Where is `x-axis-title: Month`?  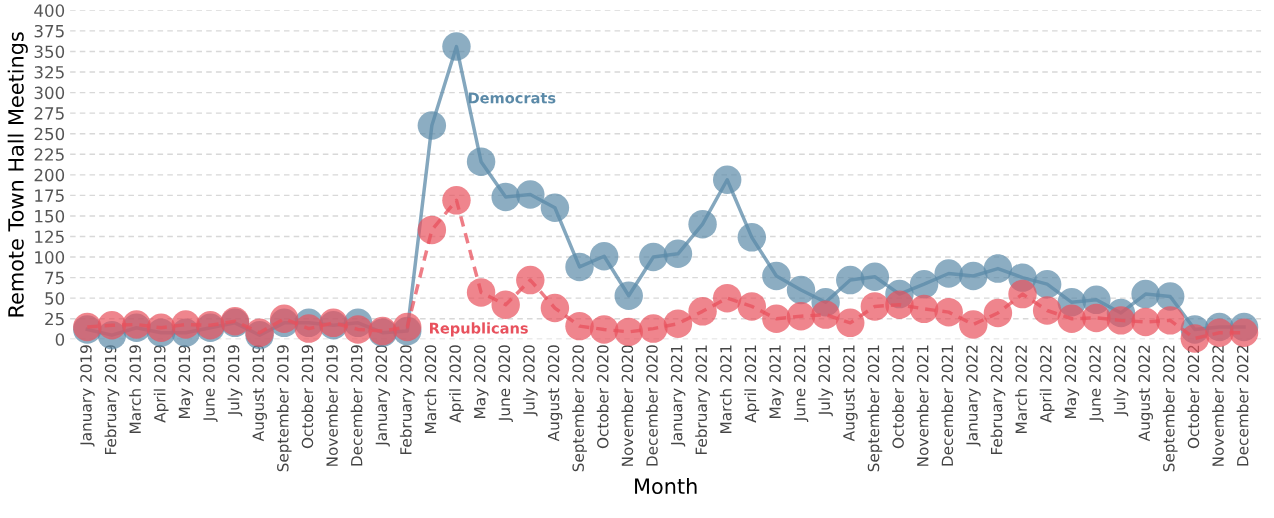
x-axis-title: Month is located at coordinates (666, 486).